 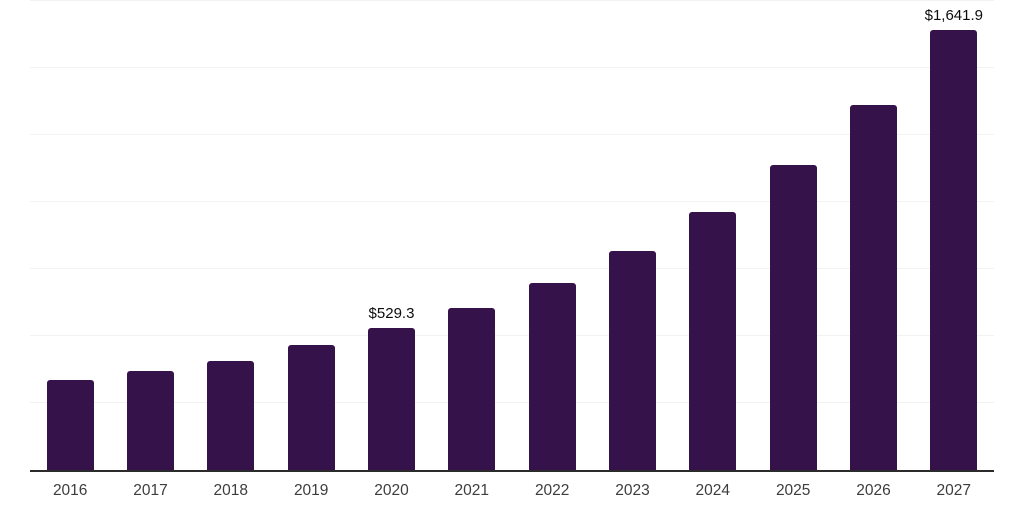 I want to click on bar-2020, so click(x=391, y=399).